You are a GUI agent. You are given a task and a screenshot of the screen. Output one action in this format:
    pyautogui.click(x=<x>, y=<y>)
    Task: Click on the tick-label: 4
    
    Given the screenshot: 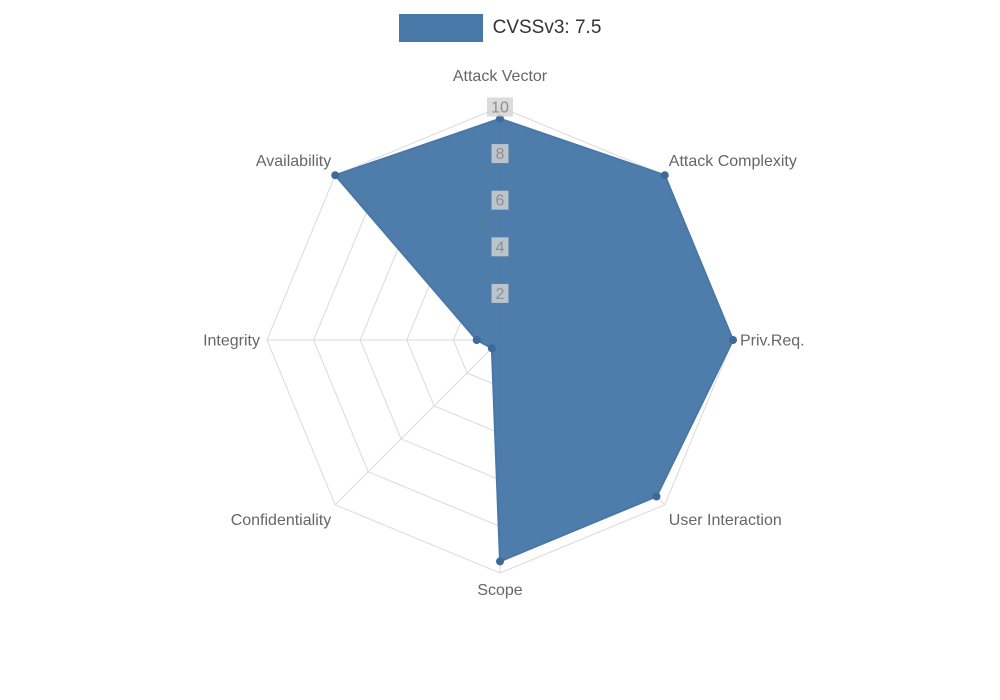 What is the action you would take?
    pyautogui.click(x=500, y=247)
    